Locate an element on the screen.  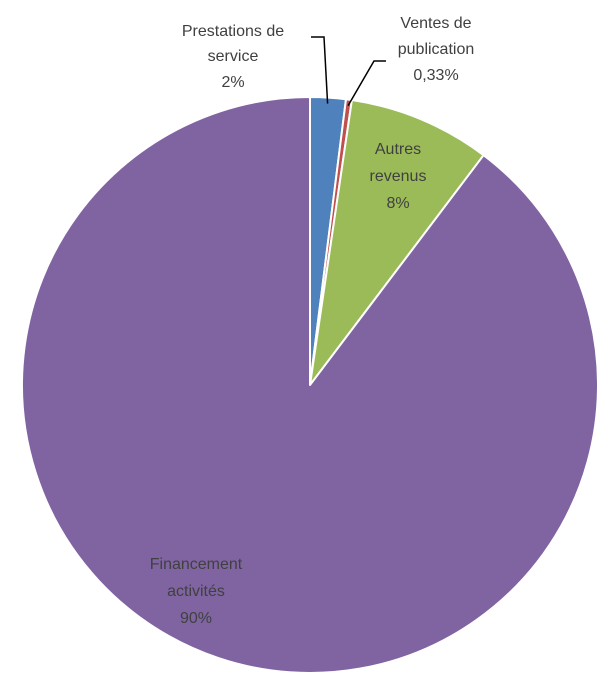
leader-lines is located at coordinates (348, 71).